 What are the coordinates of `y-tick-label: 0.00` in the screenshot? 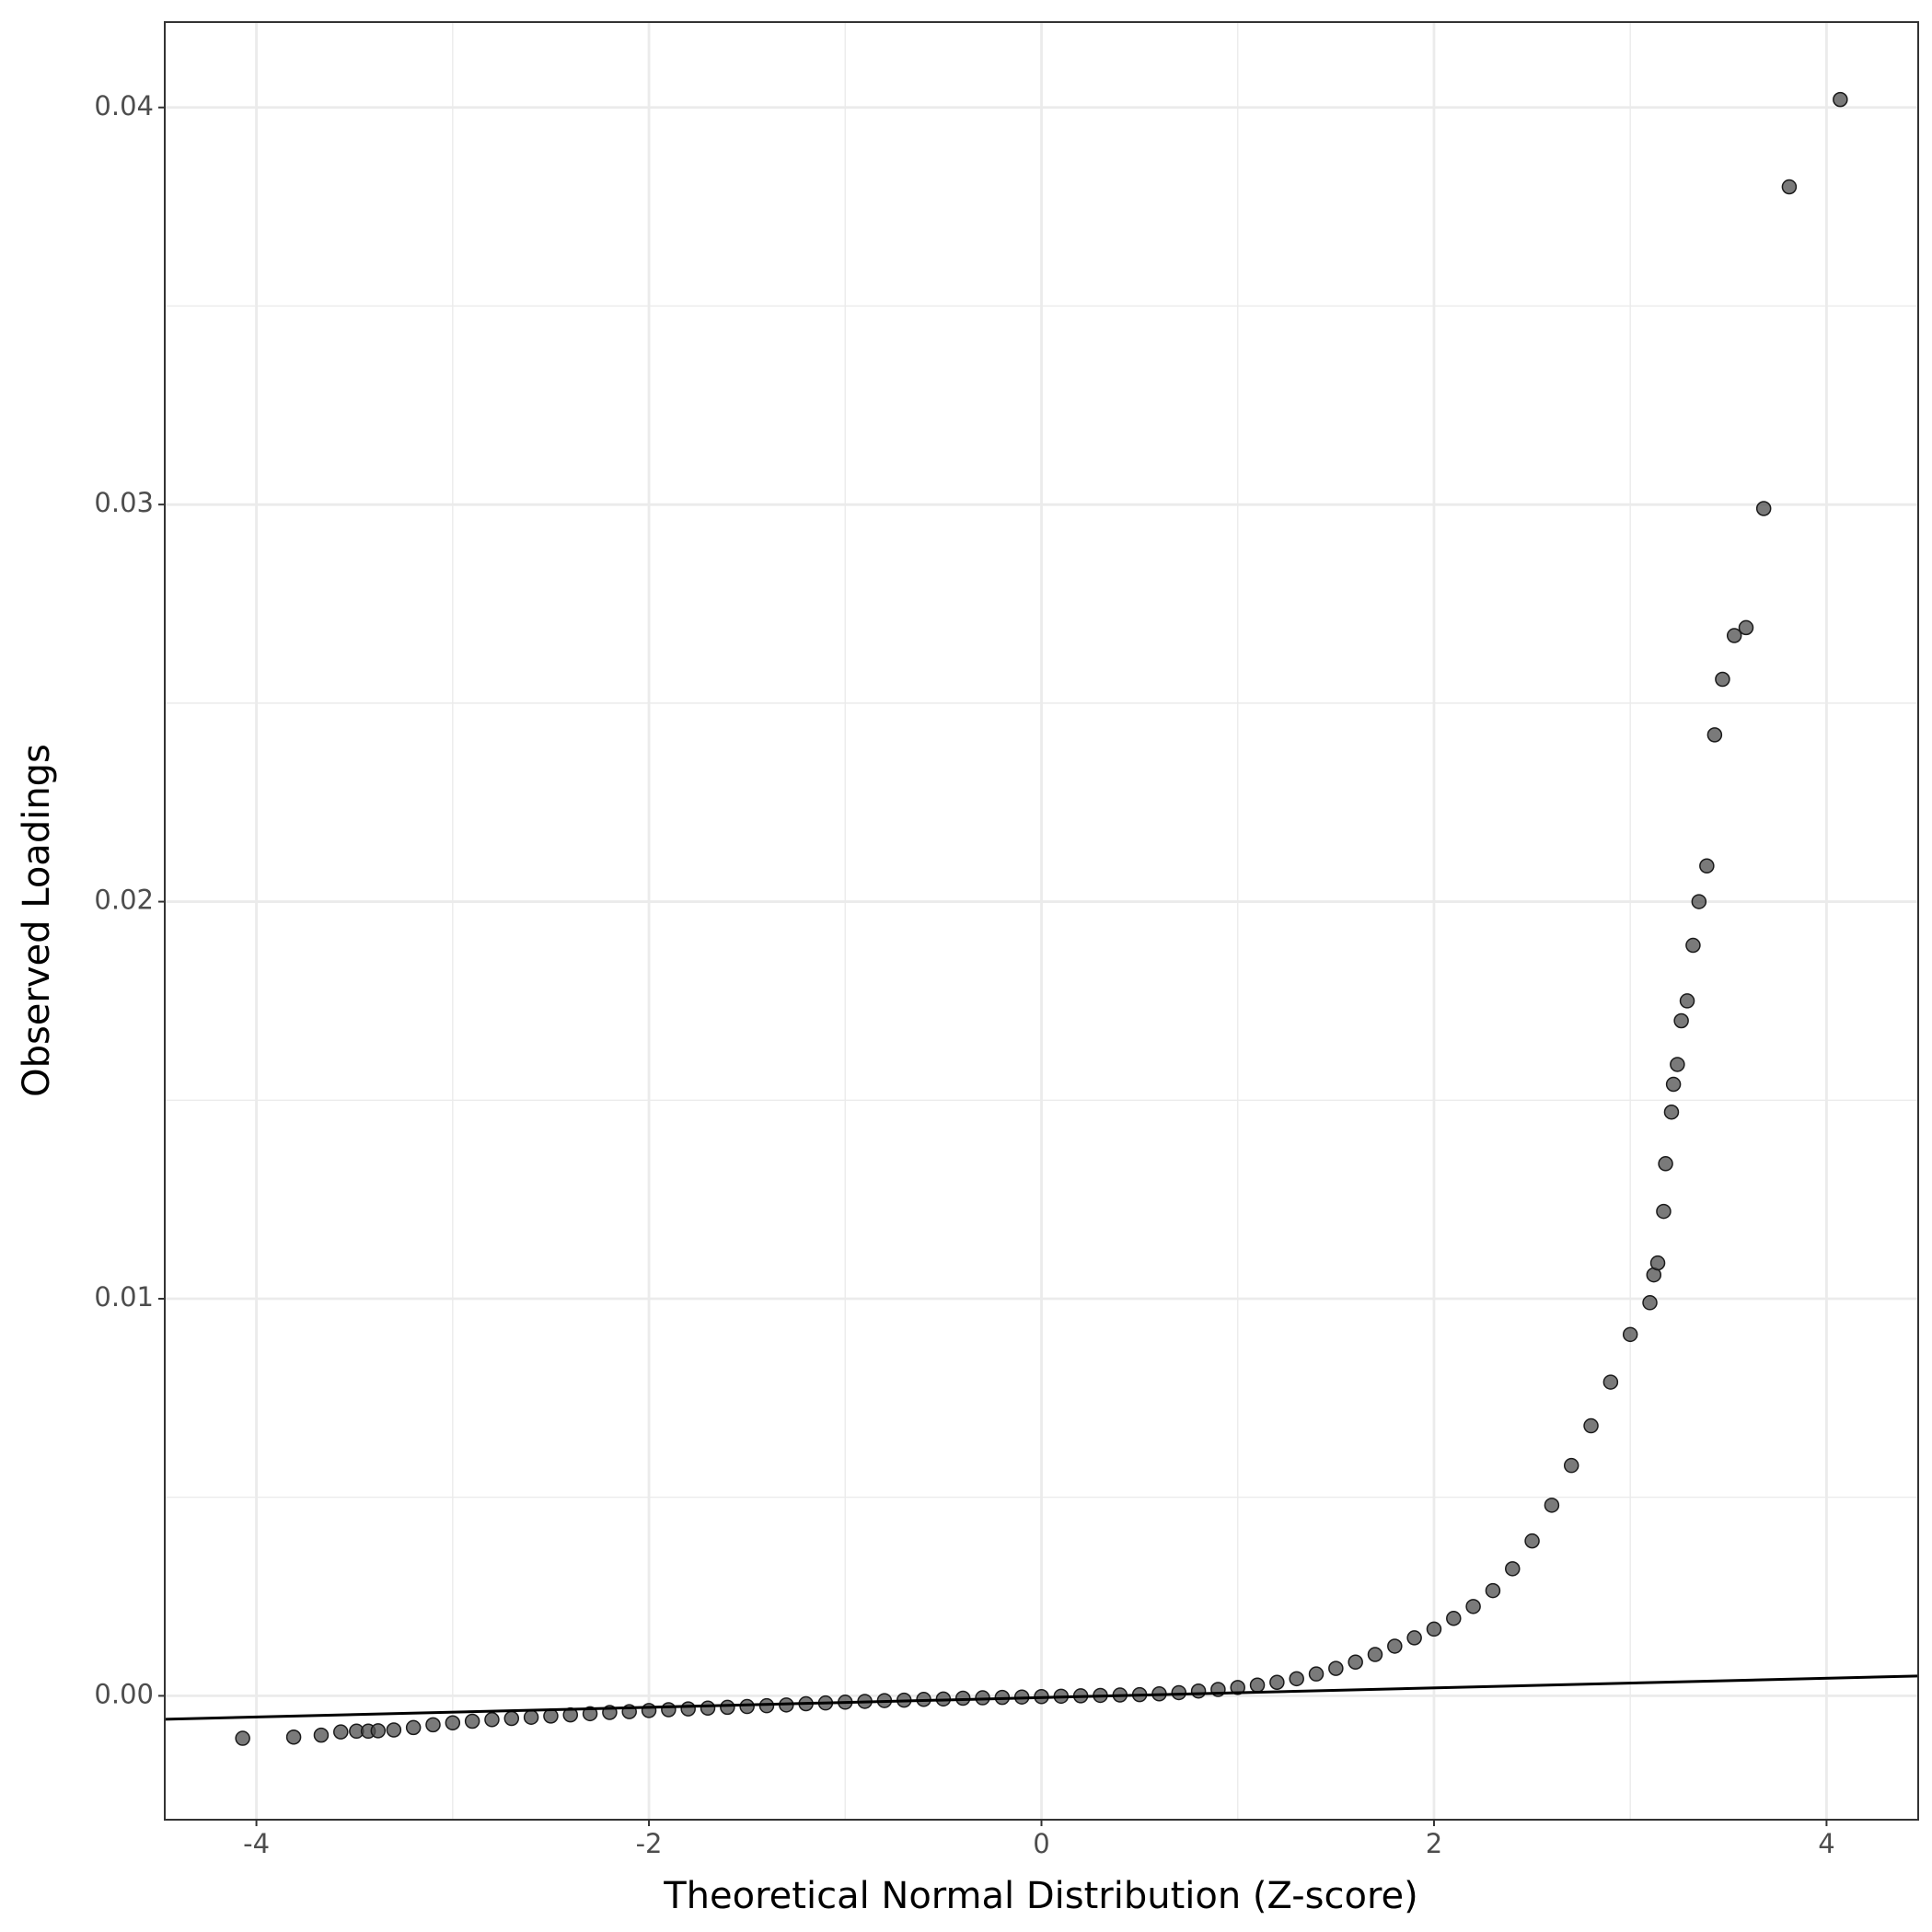 It's located at (124, 1694).